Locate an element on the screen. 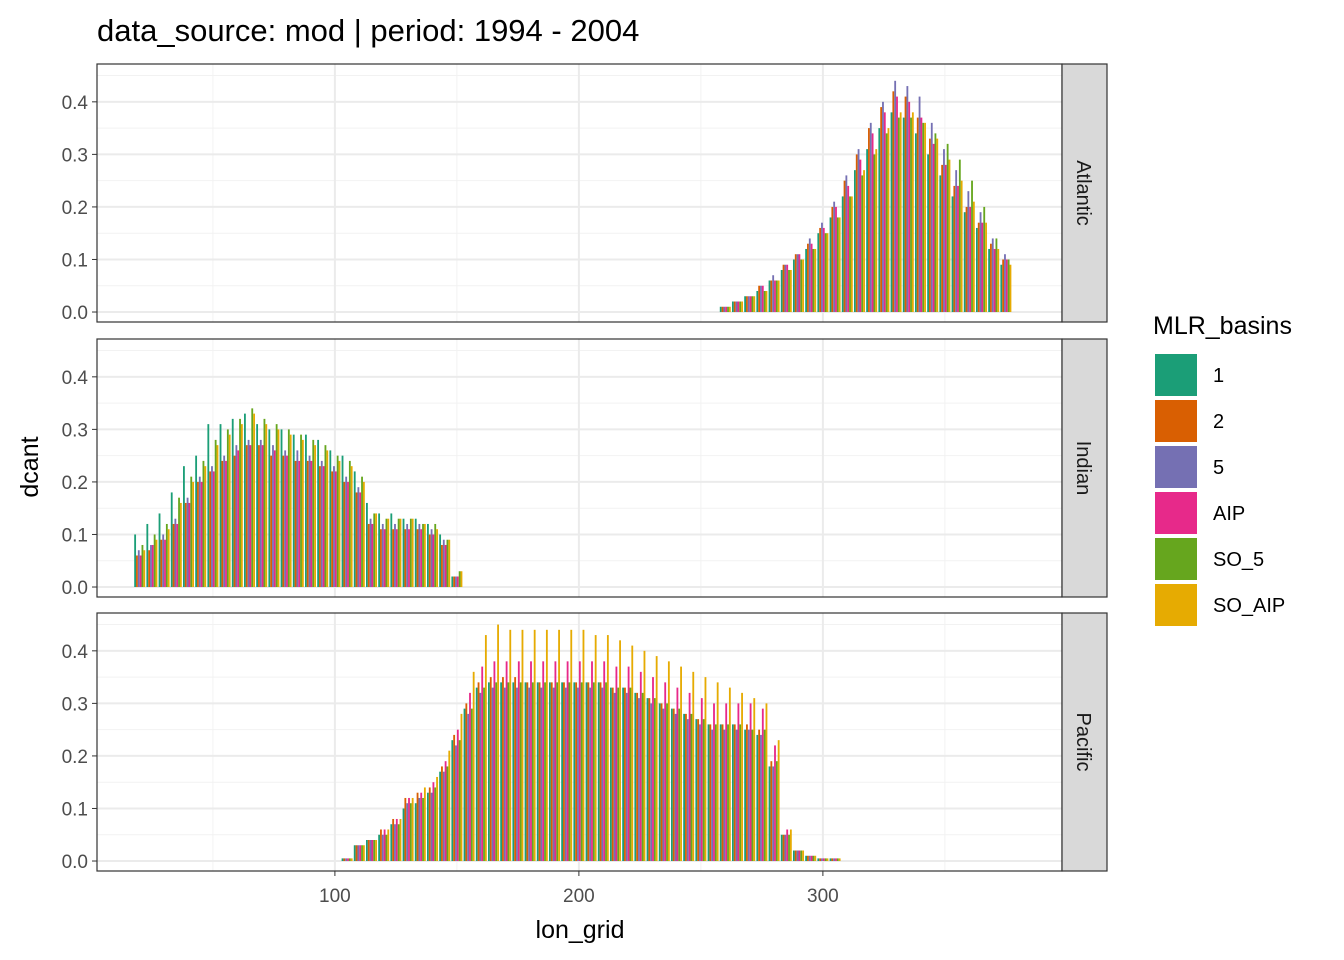 This screenshot has width=1344, height=960. x-tick-label: 100 is located at coordinates (335, 896).